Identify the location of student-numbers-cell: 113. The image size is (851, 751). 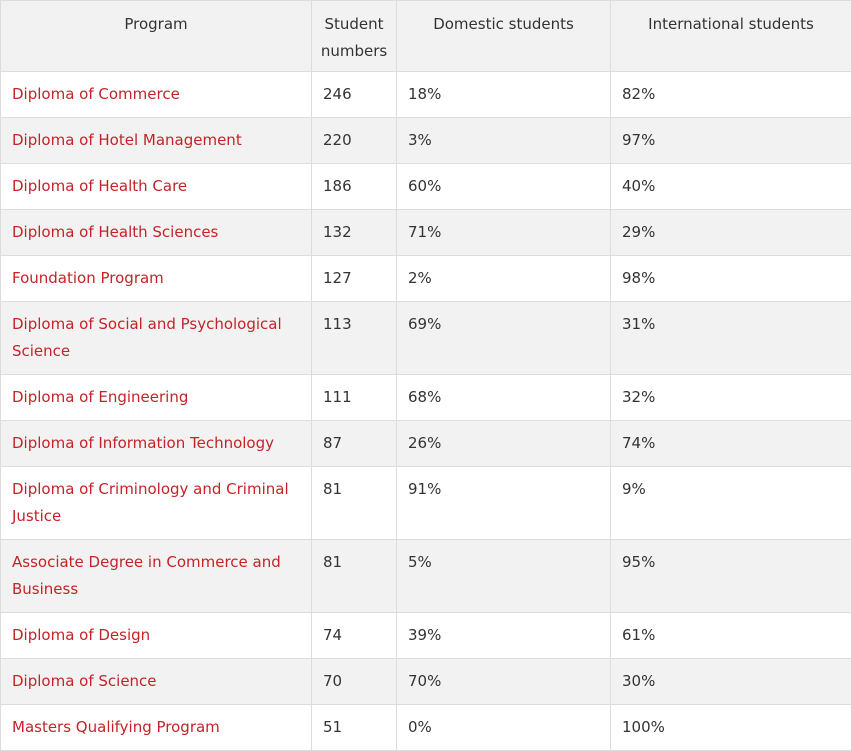
(354, 338).